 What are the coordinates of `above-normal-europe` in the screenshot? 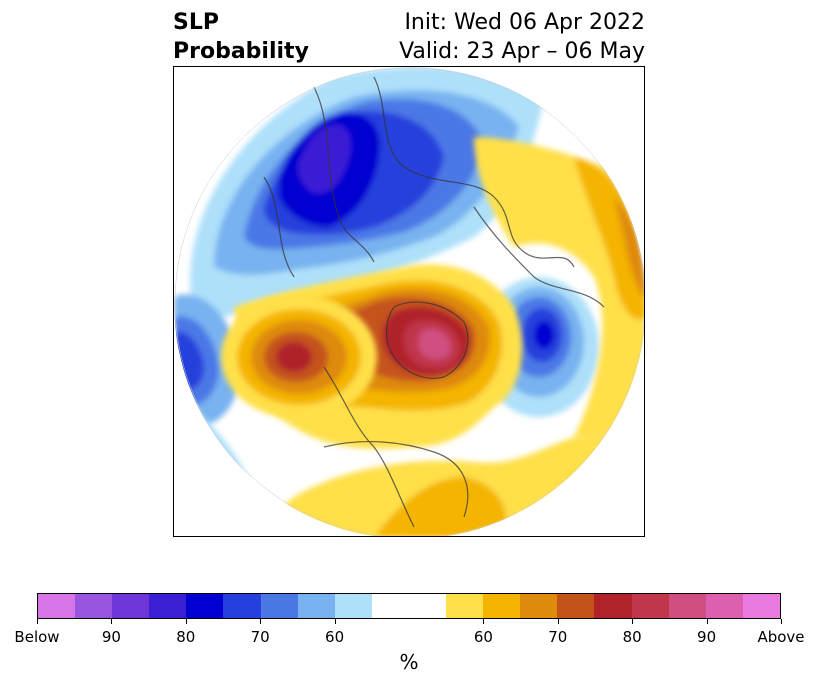 It's located at (559, 288).